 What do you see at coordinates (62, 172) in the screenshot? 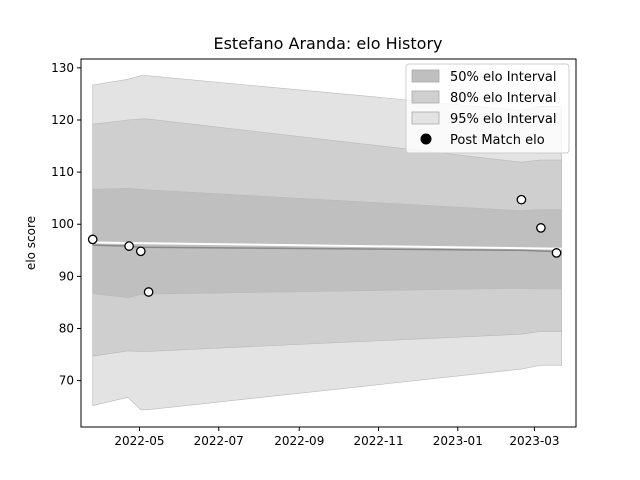
I see `y-tick-label: 110` at bounding box center [62, 172].